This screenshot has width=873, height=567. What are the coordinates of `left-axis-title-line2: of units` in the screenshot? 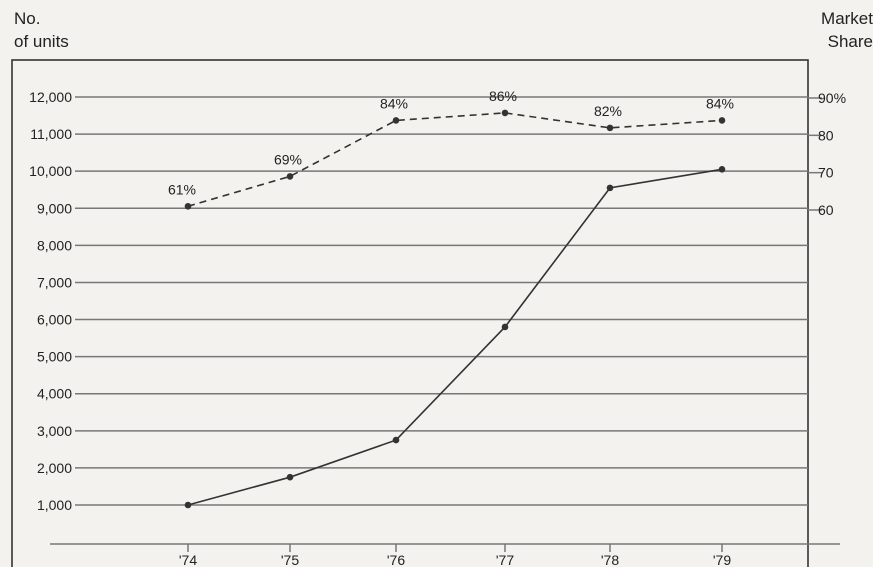 It's located at (41, 41).